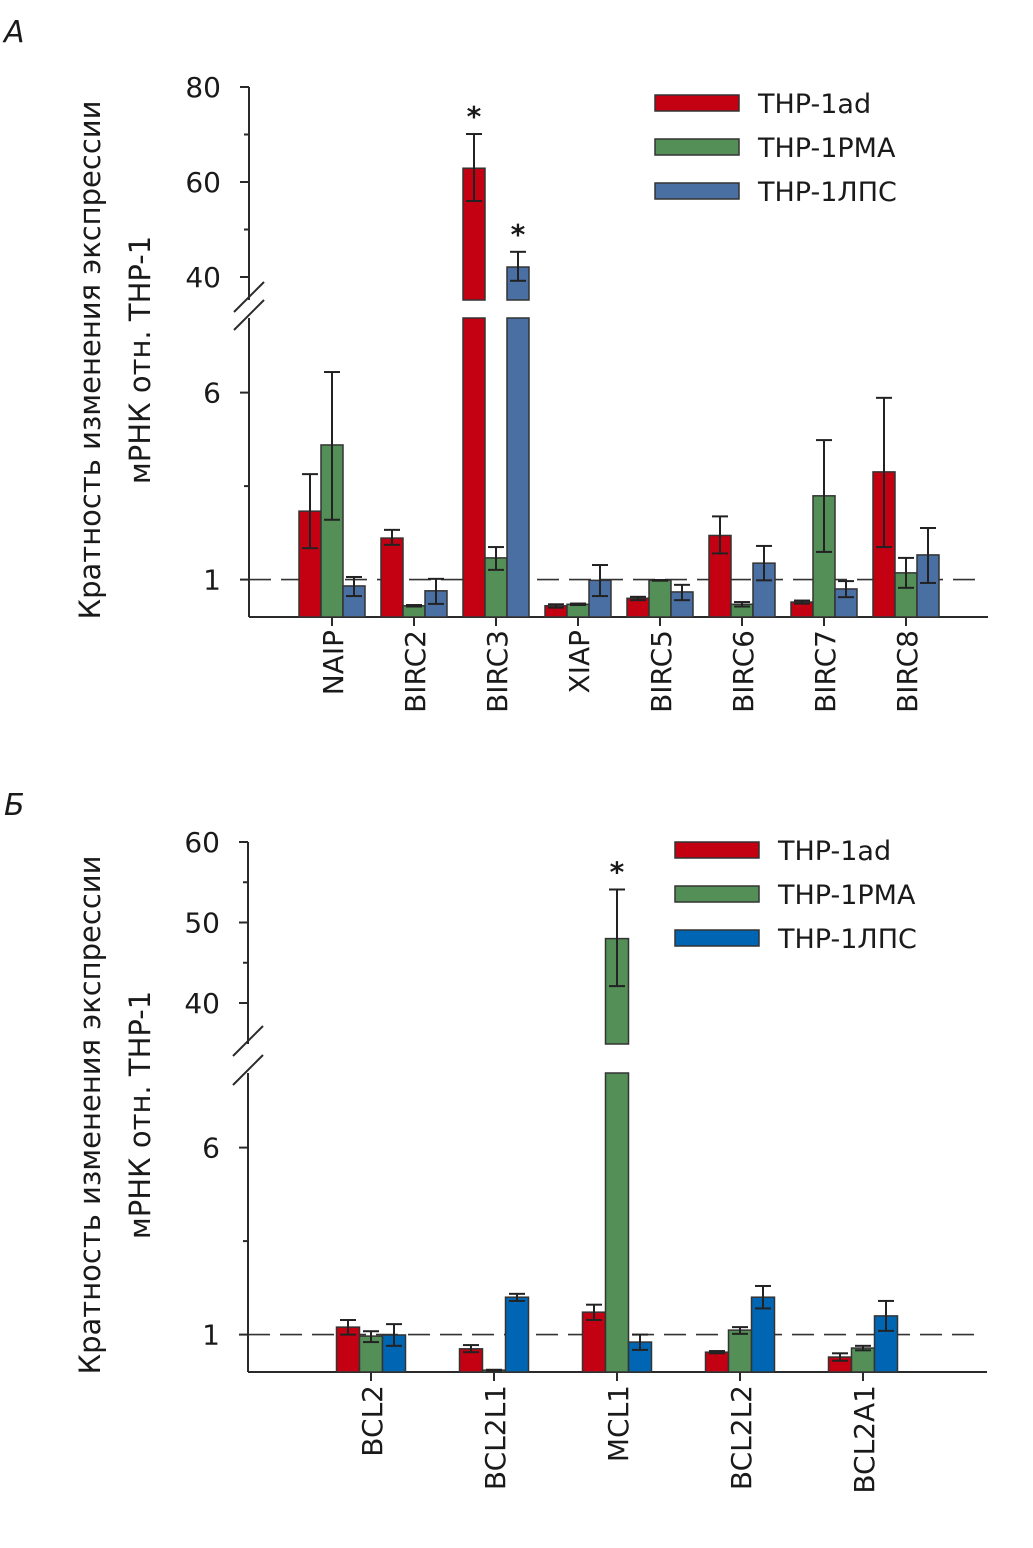 The width and height of the screenshot is (1033, 1548). What do you see at coordinates (826, 148) in the screenshot?
I see `panel-a-legend-label: THP-1PMA` at bounding box center [826, 148].